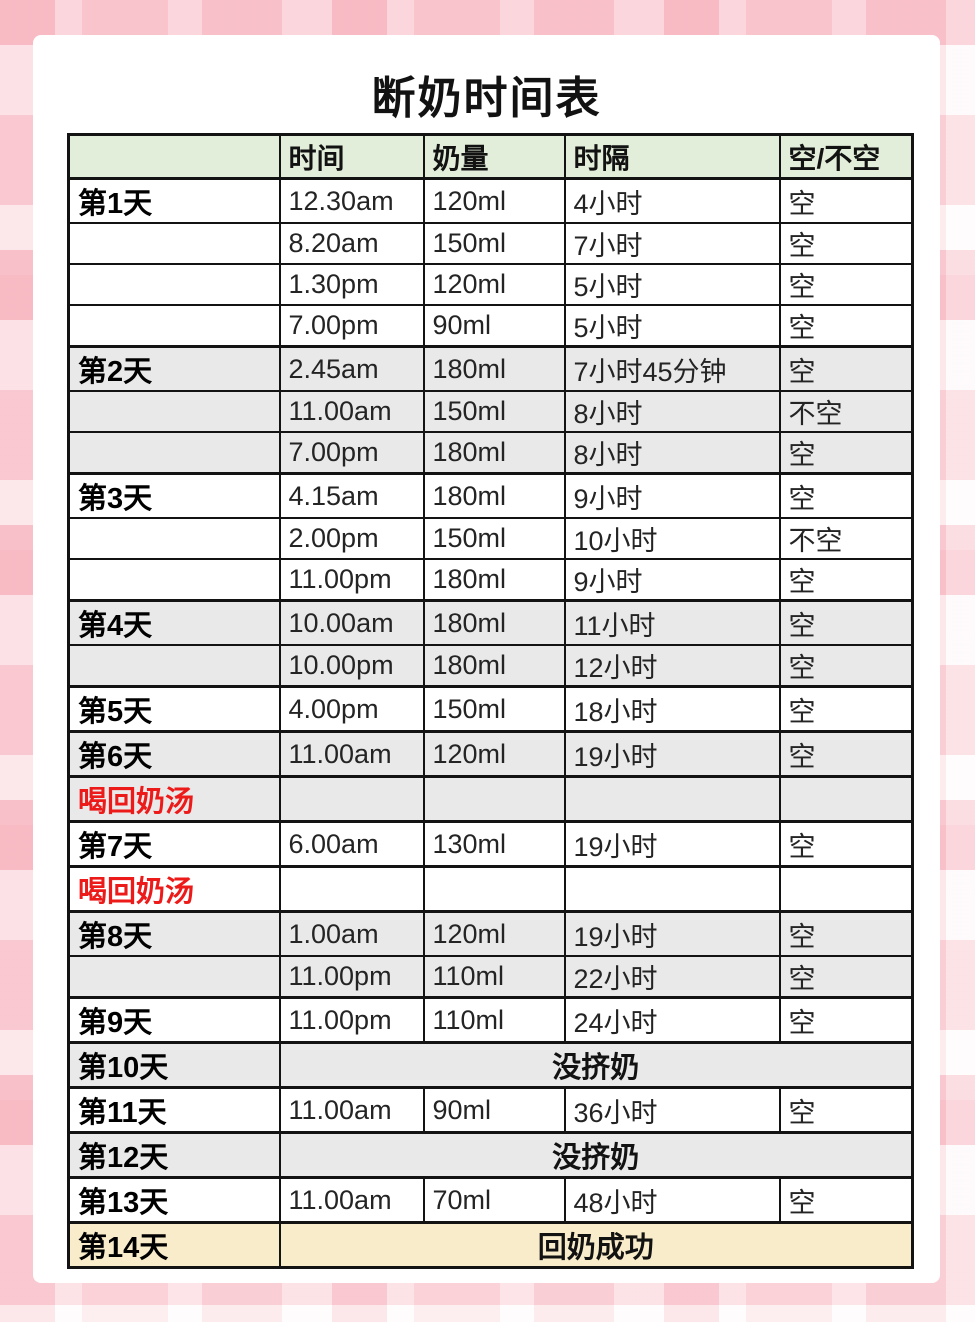  What do you see at coordinates (494, 844) in the screenshot?
I see `amount-cell: 130ml` at bounding box center [494, 844].